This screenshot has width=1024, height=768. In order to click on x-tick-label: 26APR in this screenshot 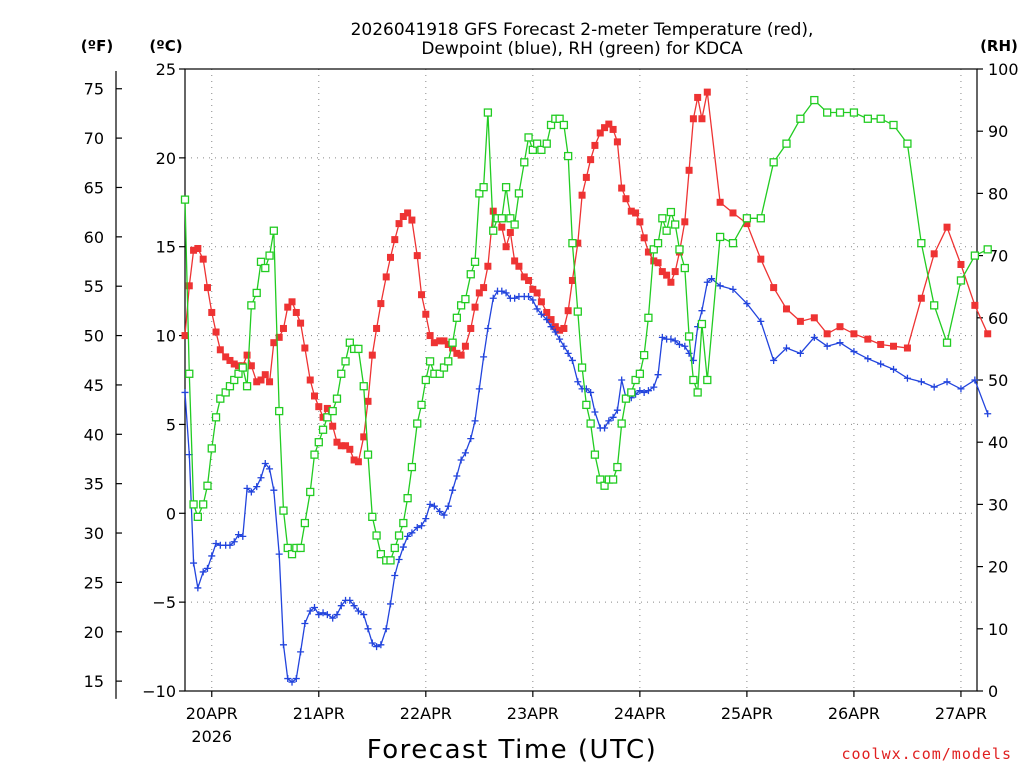, I will do `click(854, 713)`.